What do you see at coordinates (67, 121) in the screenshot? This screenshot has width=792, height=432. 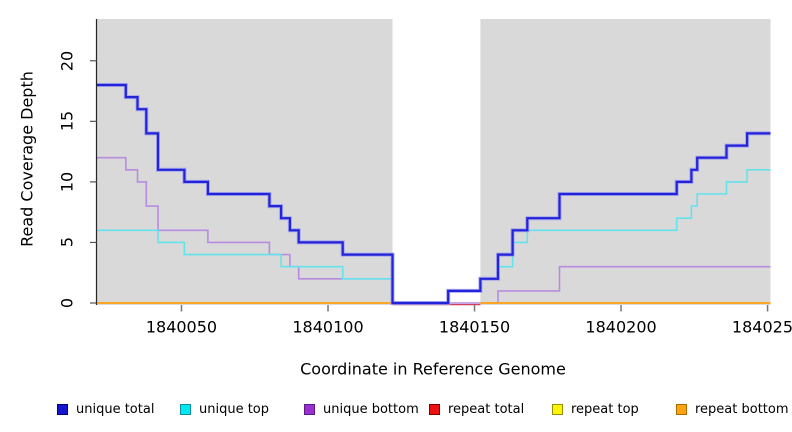 I see `y-tick-label: 15` at bounding box center [67, 121].